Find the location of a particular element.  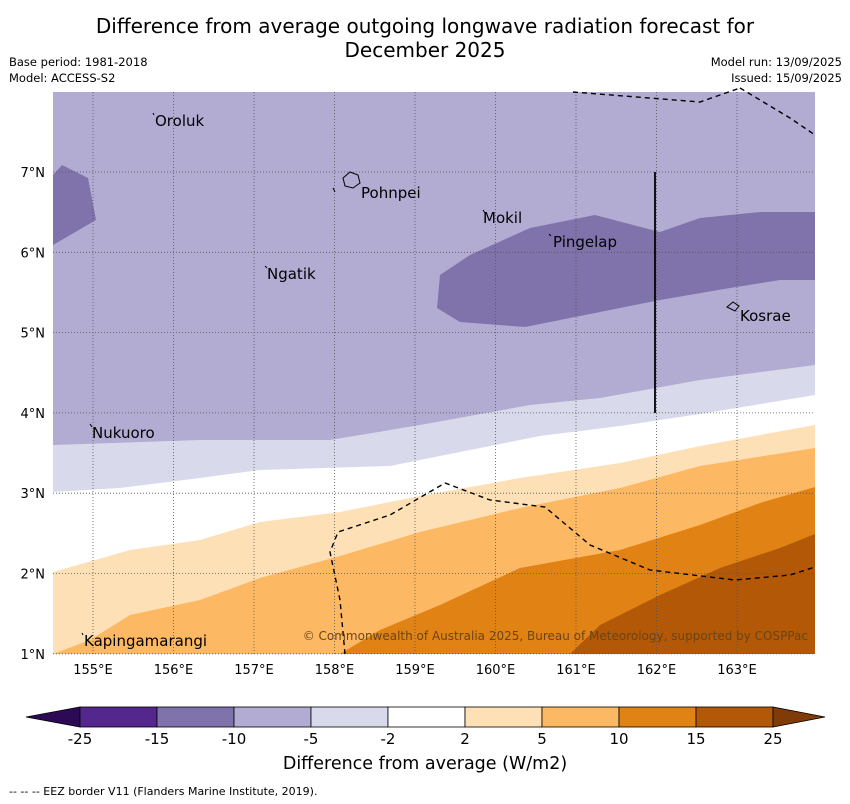

lon-tick-label: 159°E is located at coordinates (415, 670).